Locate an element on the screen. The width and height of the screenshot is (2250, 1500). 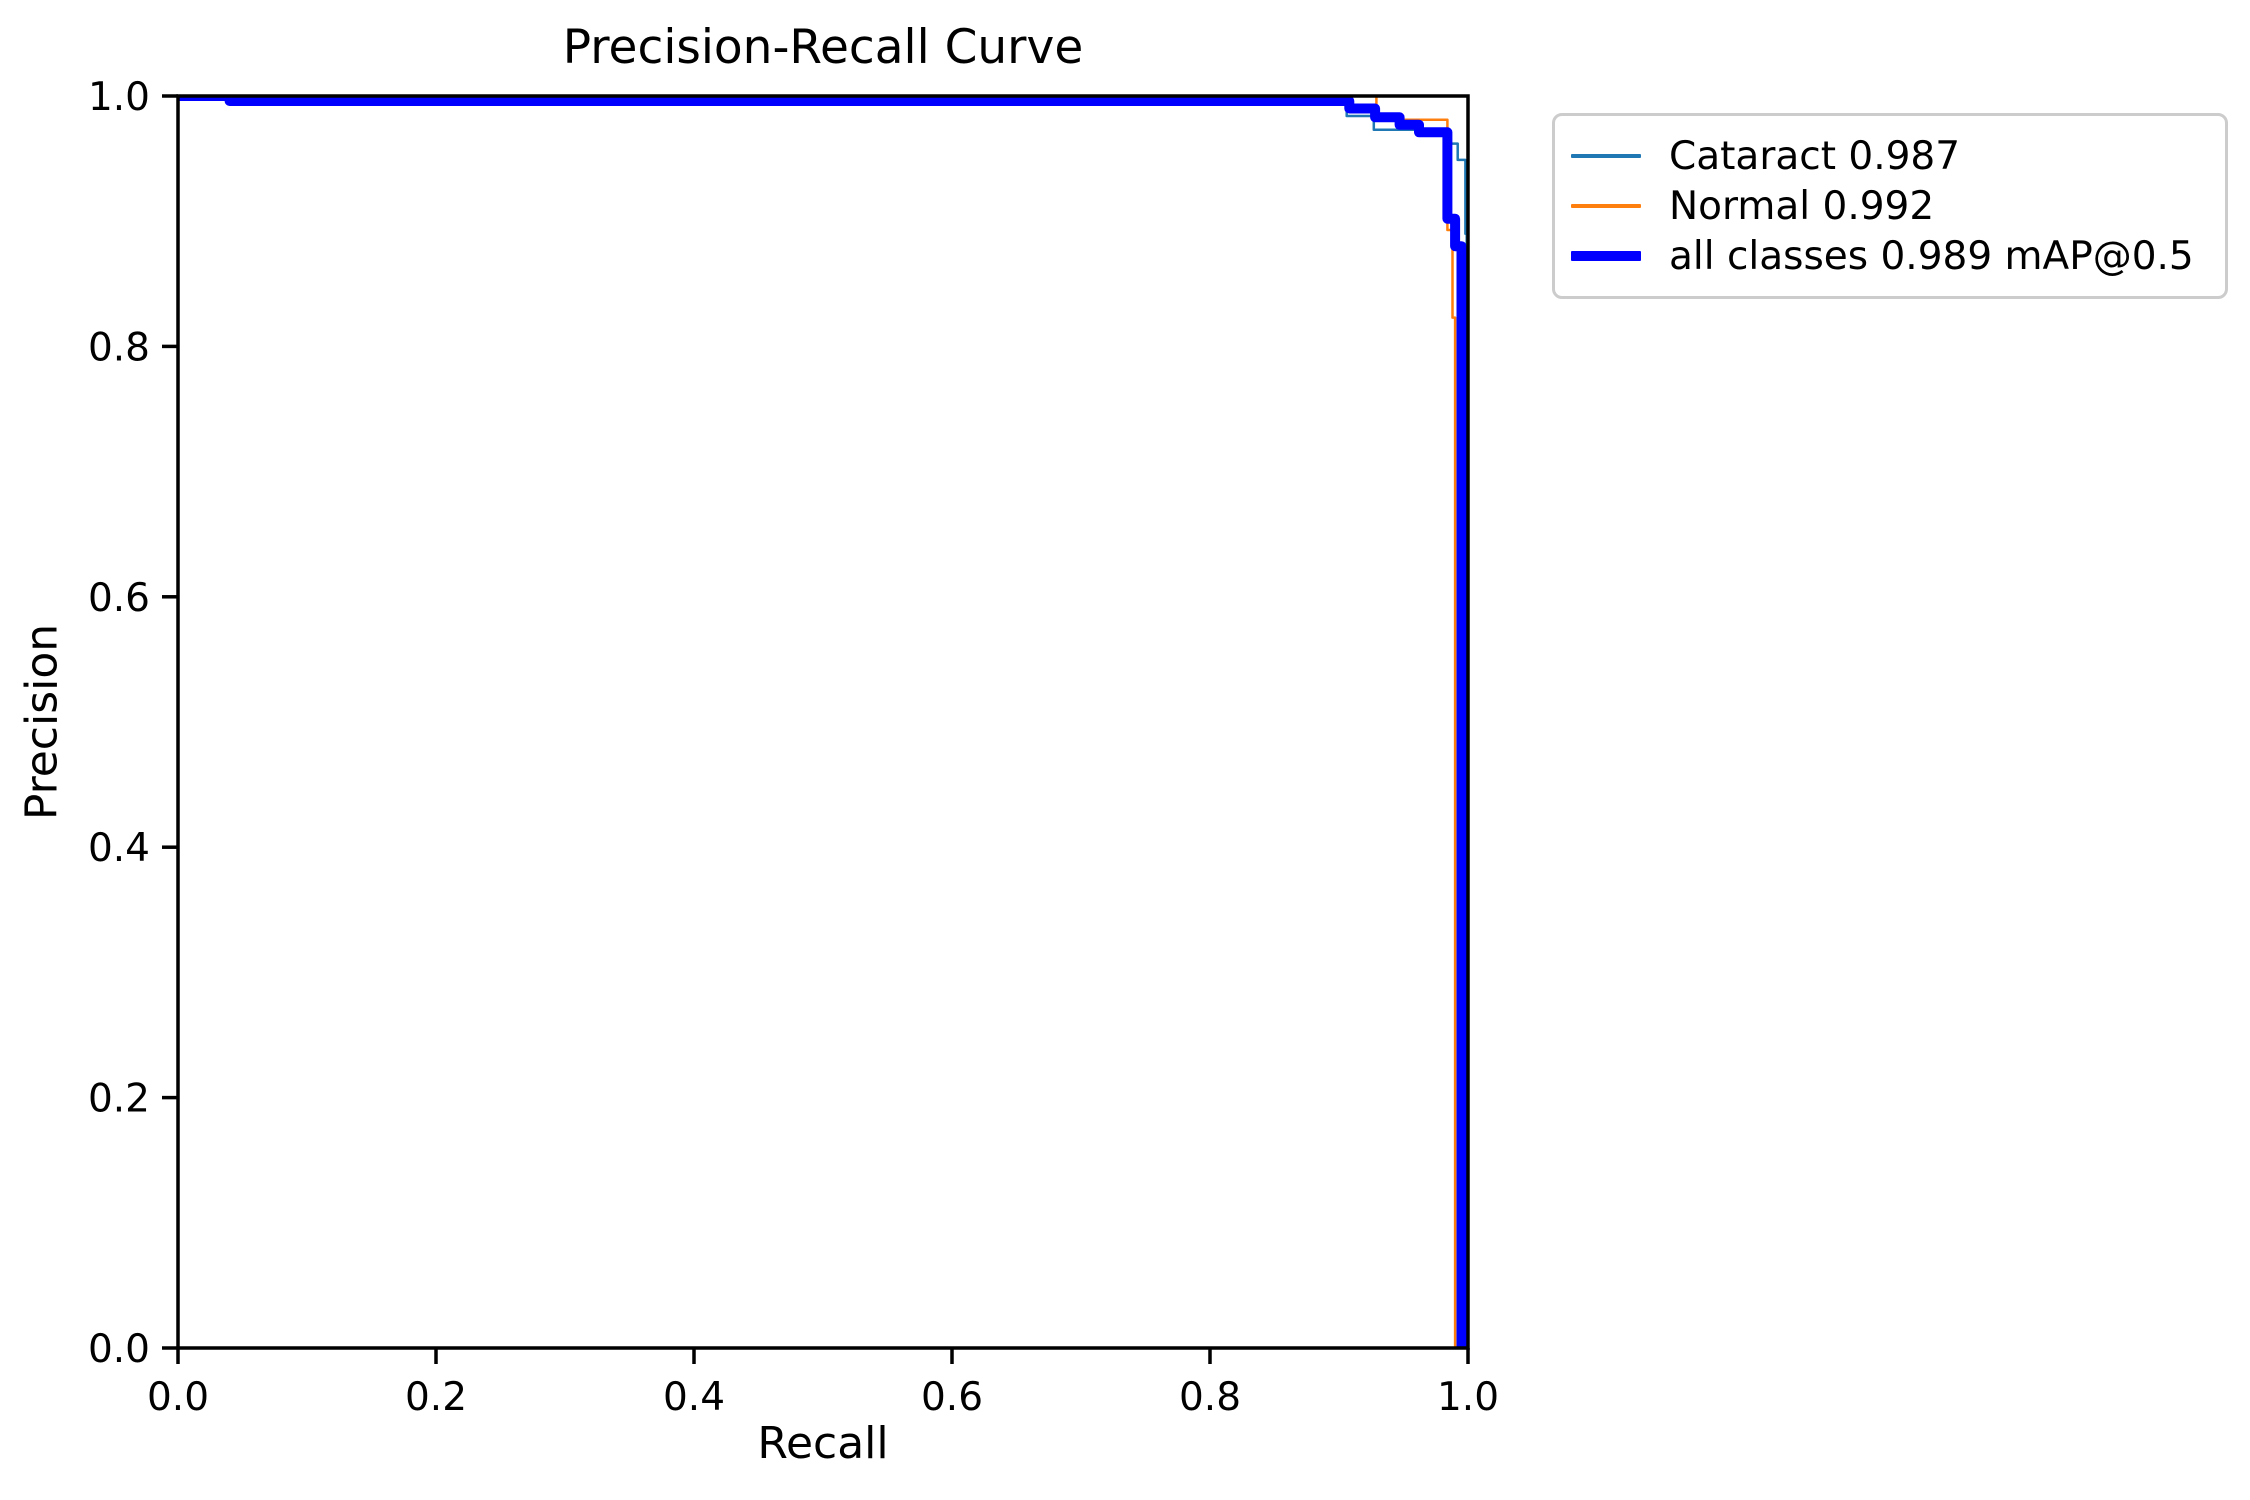
y-tick-label: 0.0 is located at coordinates (119, 1349).